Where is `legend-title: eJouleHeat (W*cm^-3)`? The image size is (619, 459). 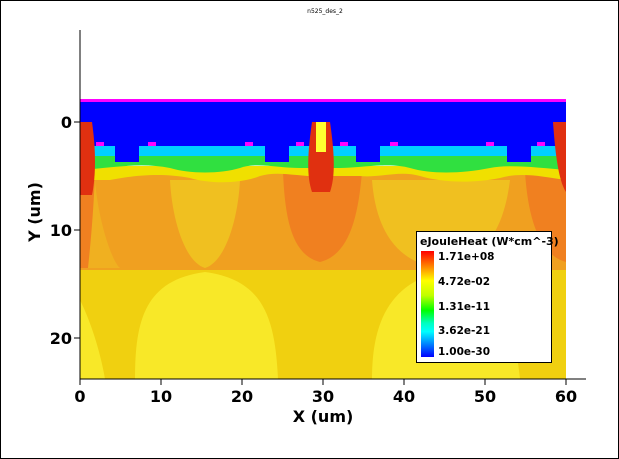
legend-title: eJouleHeat (W*cm^-3) is located at coordinates (489, 241).